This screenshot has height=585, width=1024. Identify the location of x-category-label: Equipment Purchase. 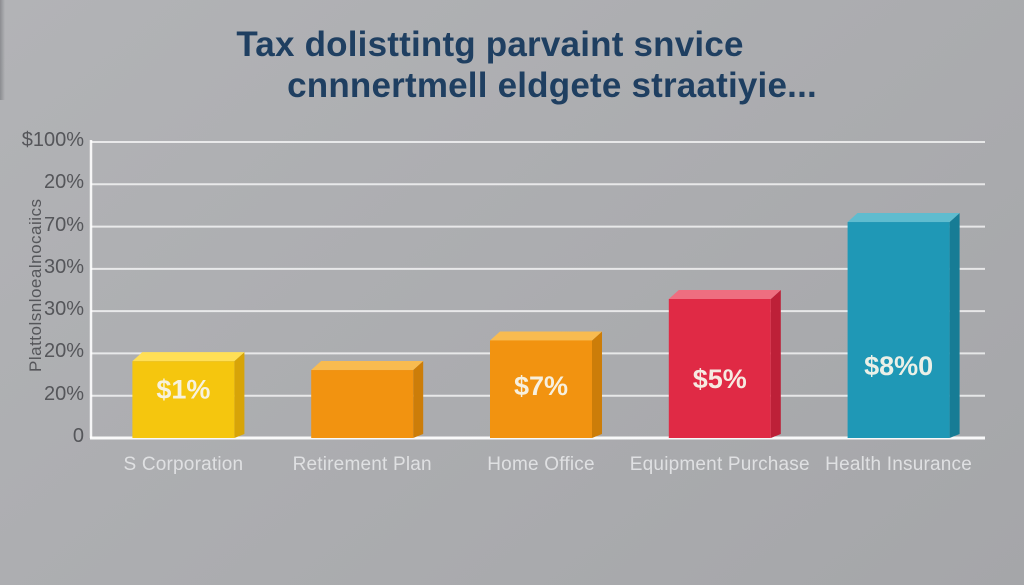
(719, 464).